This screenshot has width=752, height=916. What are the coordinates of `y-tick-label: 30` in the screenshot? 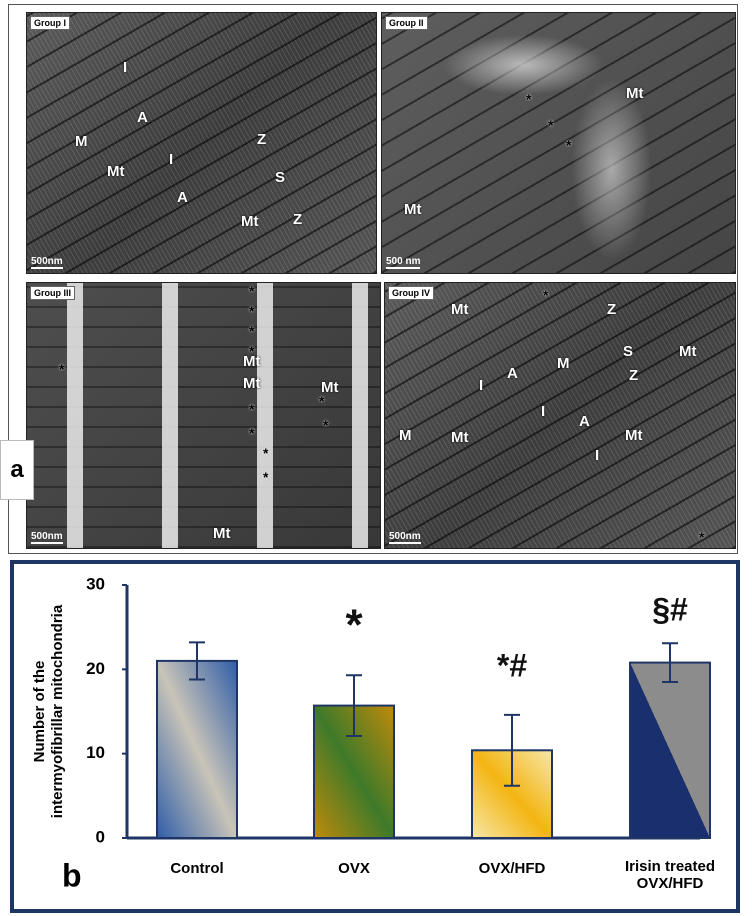 It's located at (95, 583).